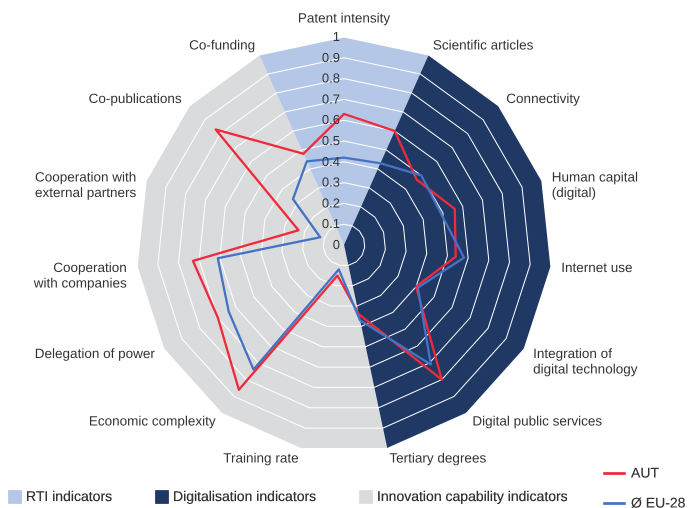 The width and height of the screenshot is (691, 508). What do you see at coordinates (336, 36) in the screenshot?
I see `y-tick-label: 1` at bounding box center [336, 36].